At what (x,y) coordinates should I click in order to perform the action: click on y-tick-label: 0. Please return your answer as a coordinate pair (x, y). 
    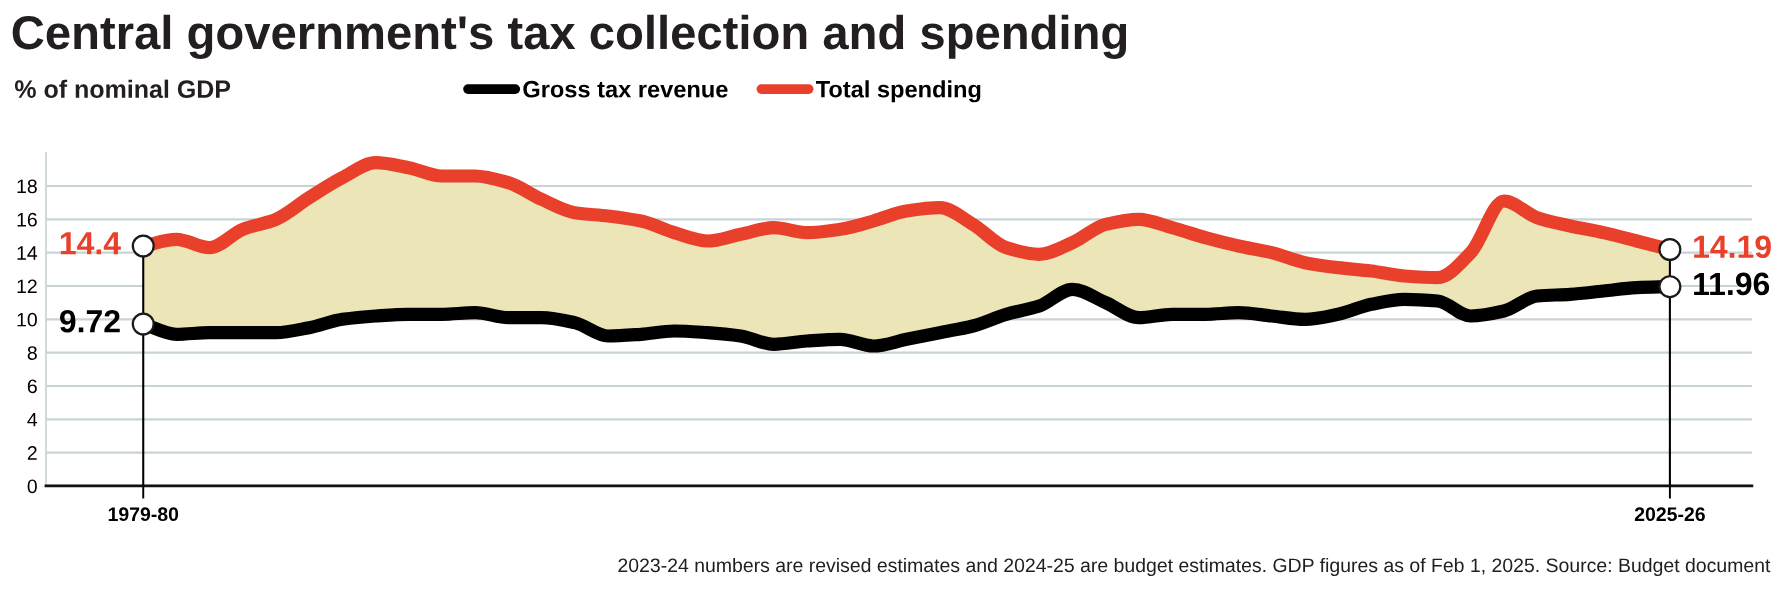
    Looking at the image, I should click on (32, 486).